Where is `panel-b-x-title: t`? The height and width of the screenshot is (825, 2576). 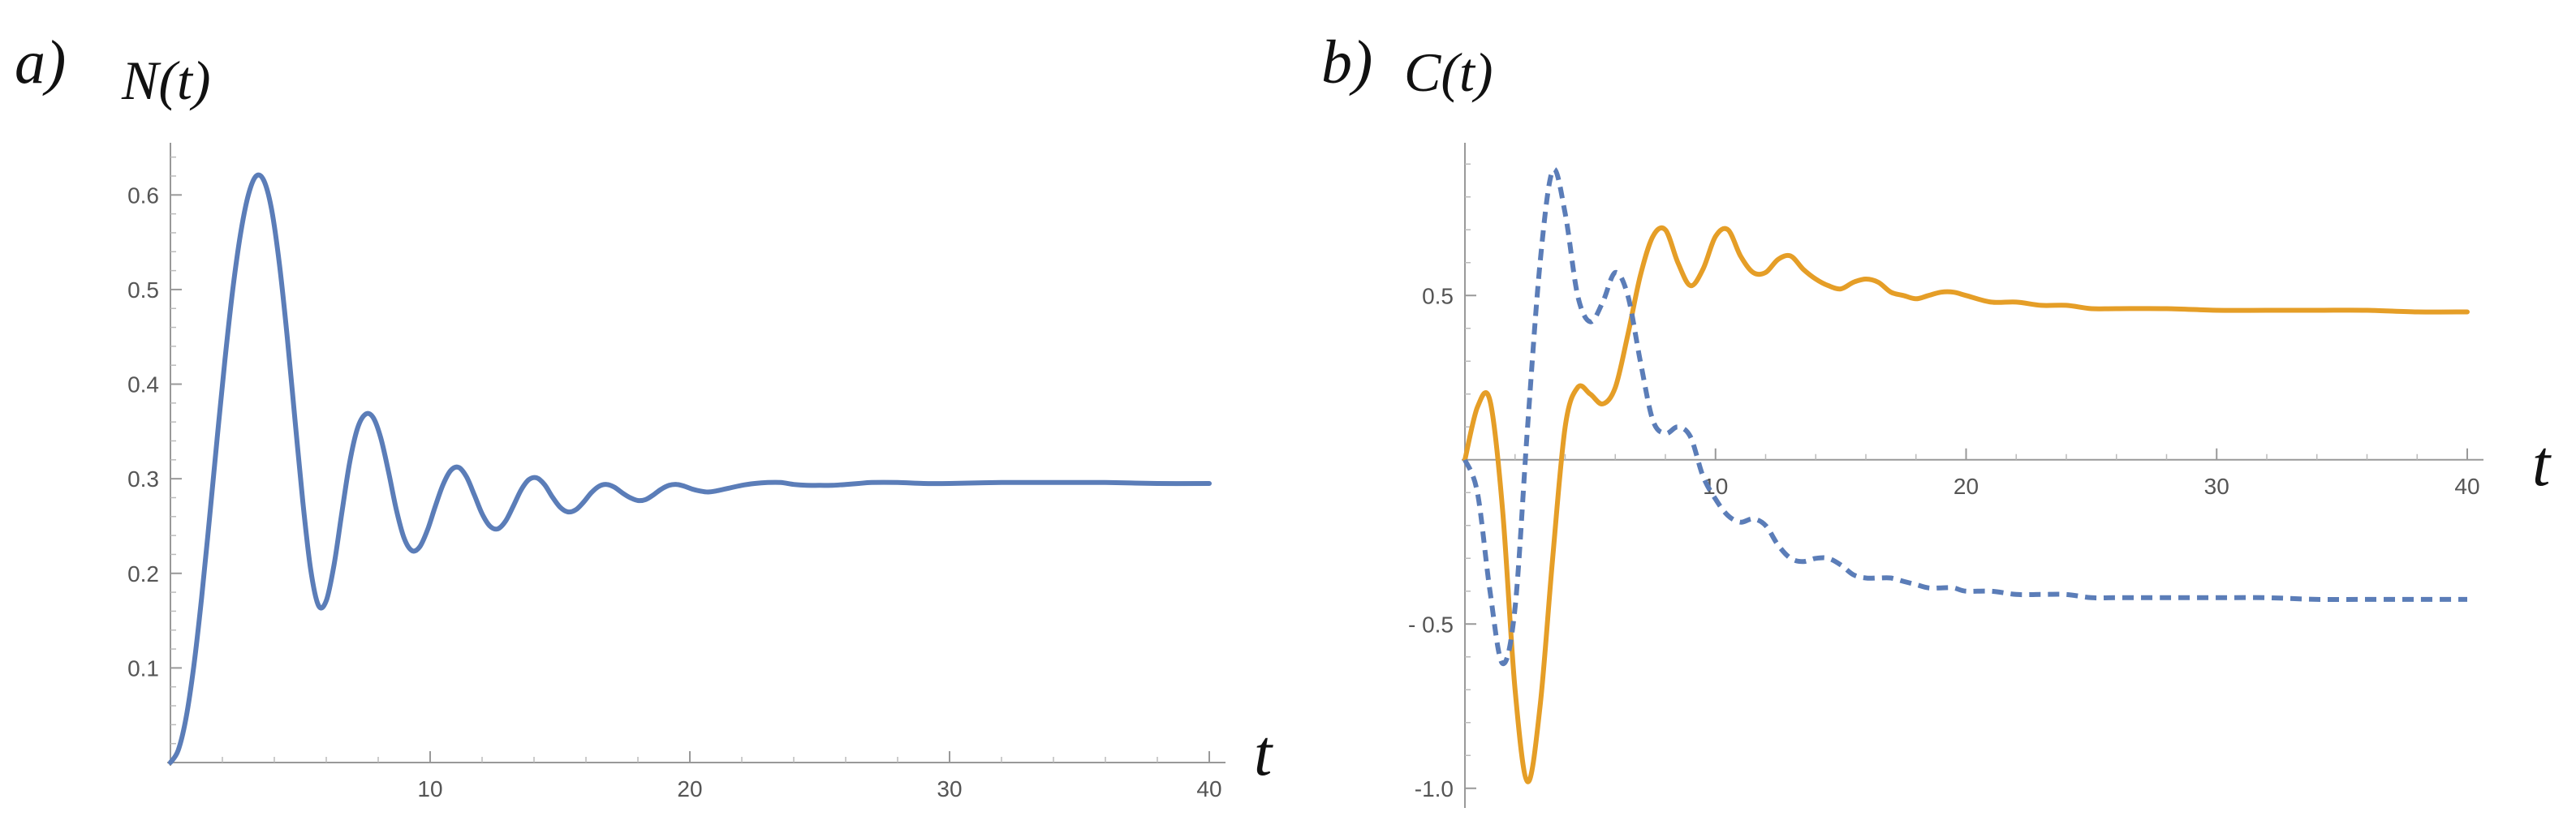 panel-b-x-title: t is located at coordinates (2542, 464).